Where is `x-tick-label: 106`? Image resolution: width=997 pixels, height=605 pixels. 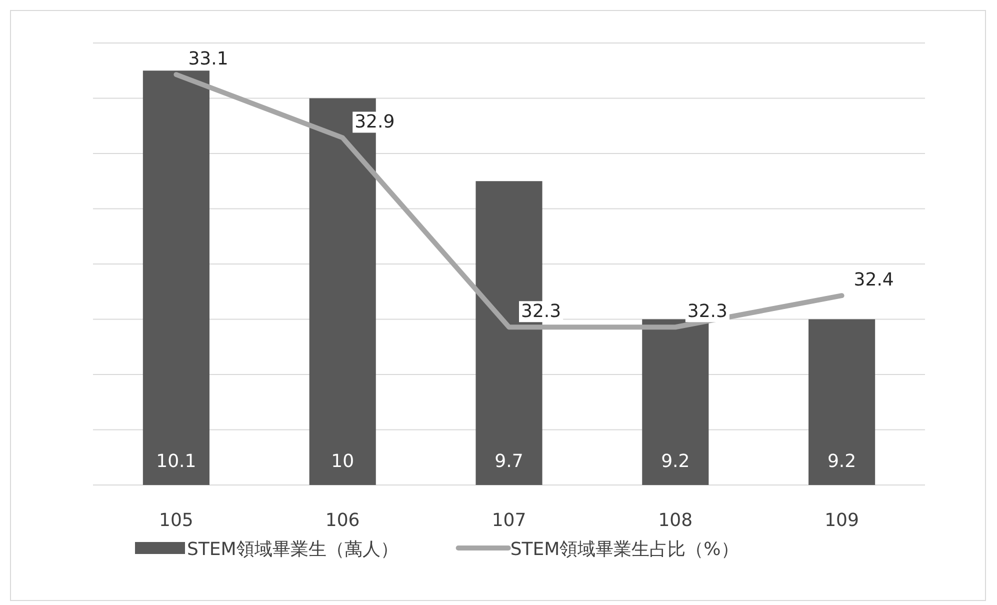
x-tick-label: 106 is located at coordinates (342, 520).